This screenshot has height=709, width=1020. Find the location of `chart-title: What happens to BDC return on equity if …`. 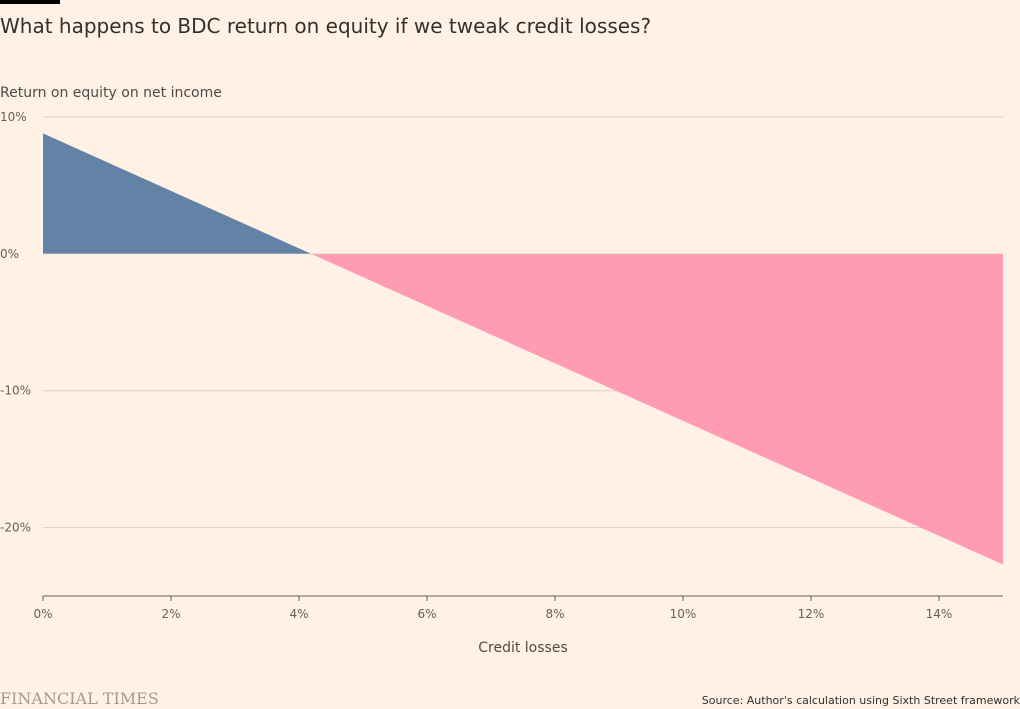

chart-title: What happens to BDC return on equity if … is located at coordinates (326, 26).